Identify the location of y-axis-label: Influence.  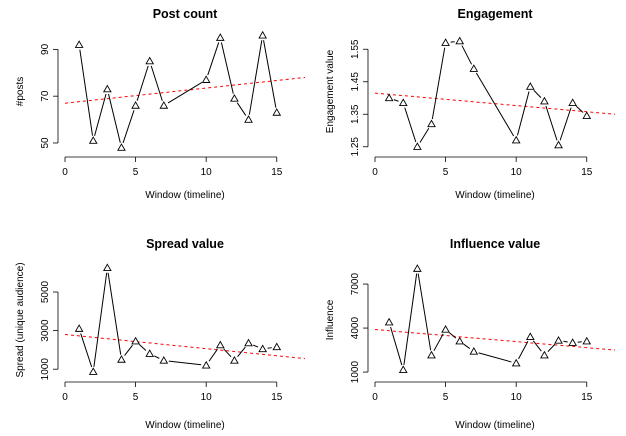
(330, 319).